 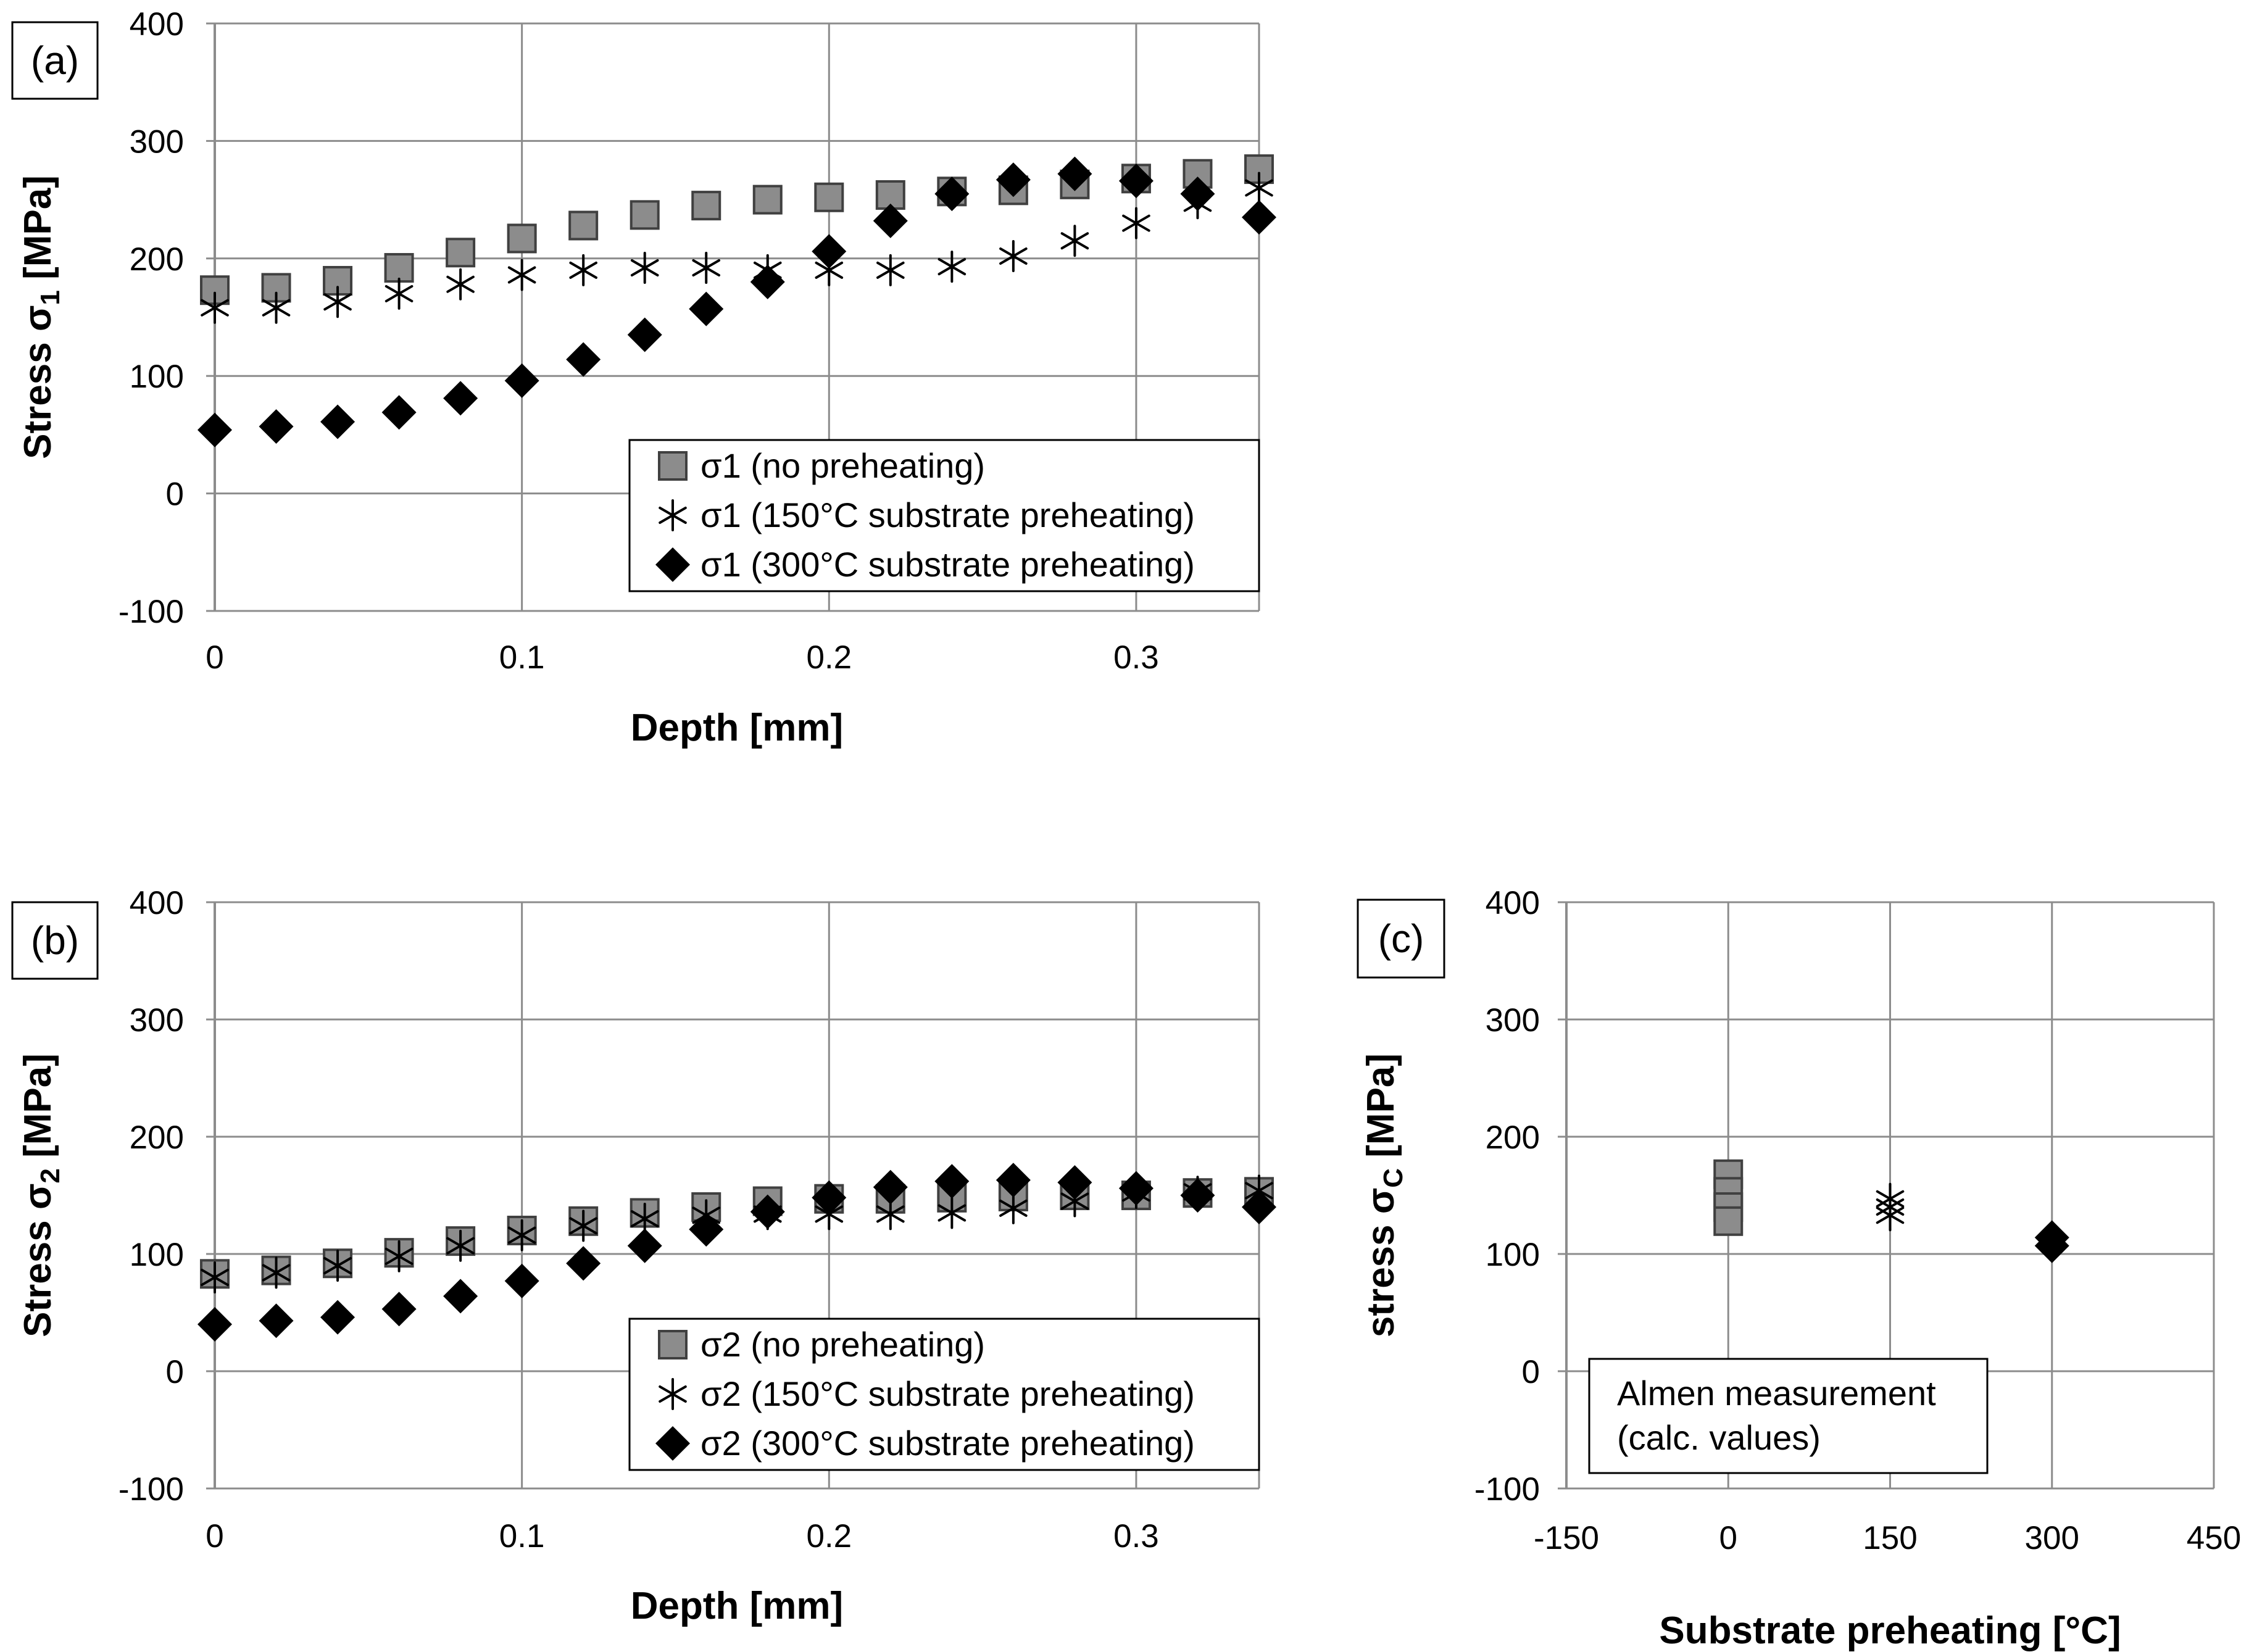 I want to click on y-tick-label: -100, so click(x=151, y=612).